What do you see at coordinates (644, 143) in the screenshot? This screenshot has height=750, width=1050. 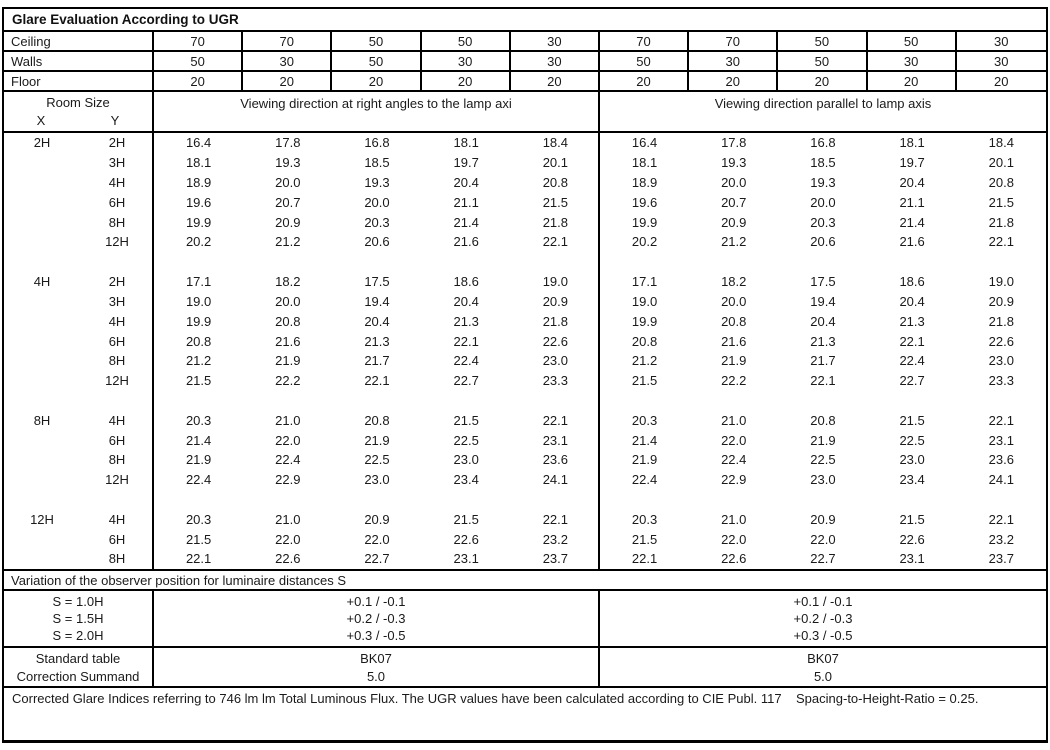 I see `ugr-value: 16.4` at bounding box center [644, 143].